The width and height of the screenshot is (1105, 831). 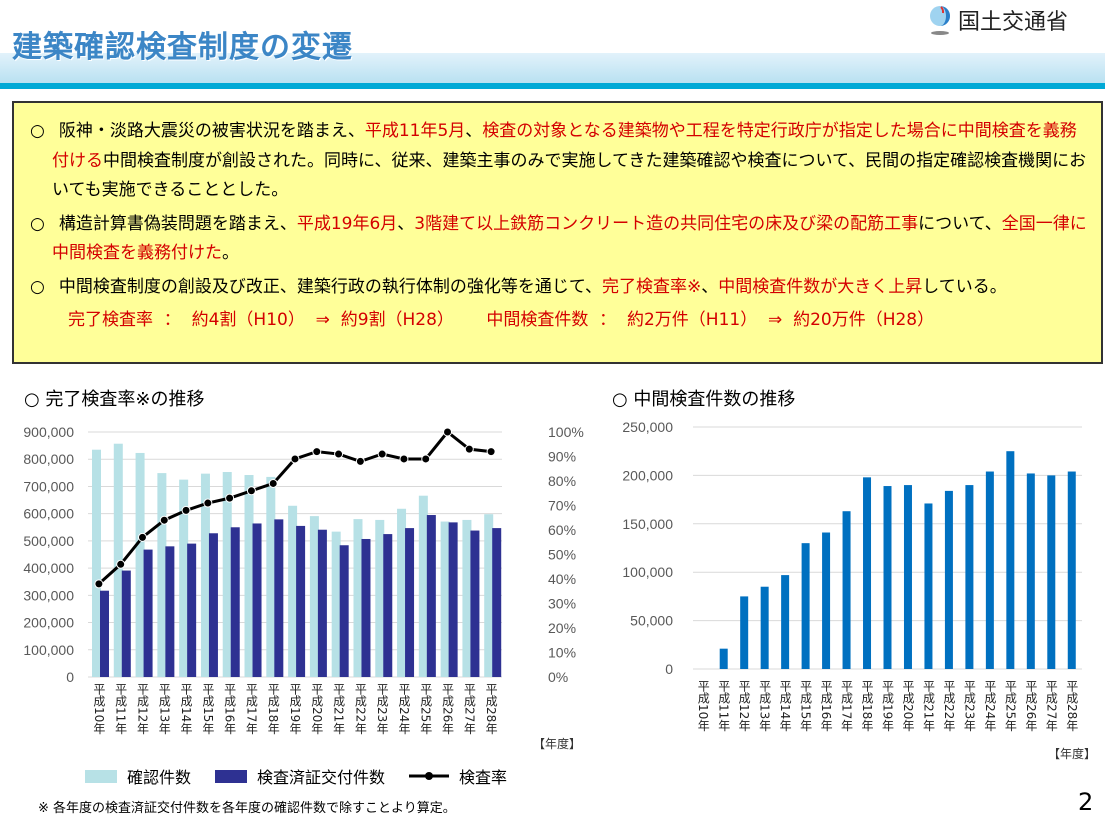 What do you see at coordinates (330, 286) in the screenshot?
I see `body-text: 中間検査制度の創設及び改正、建築行政の執行体制の強化等を通じて、` at bounding box center [330, 286].